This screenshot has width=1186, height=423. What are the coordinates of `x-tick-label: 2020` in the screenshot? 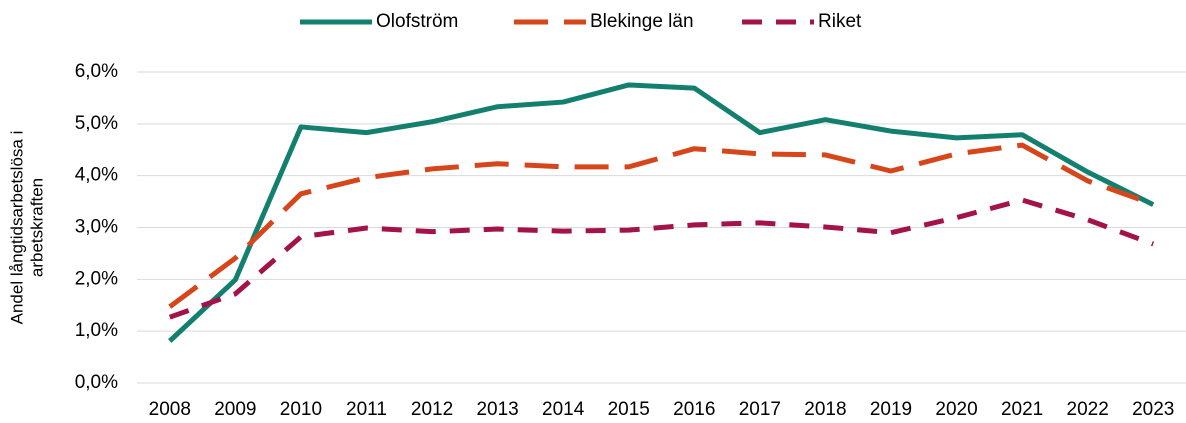 It's located at (956, 409).